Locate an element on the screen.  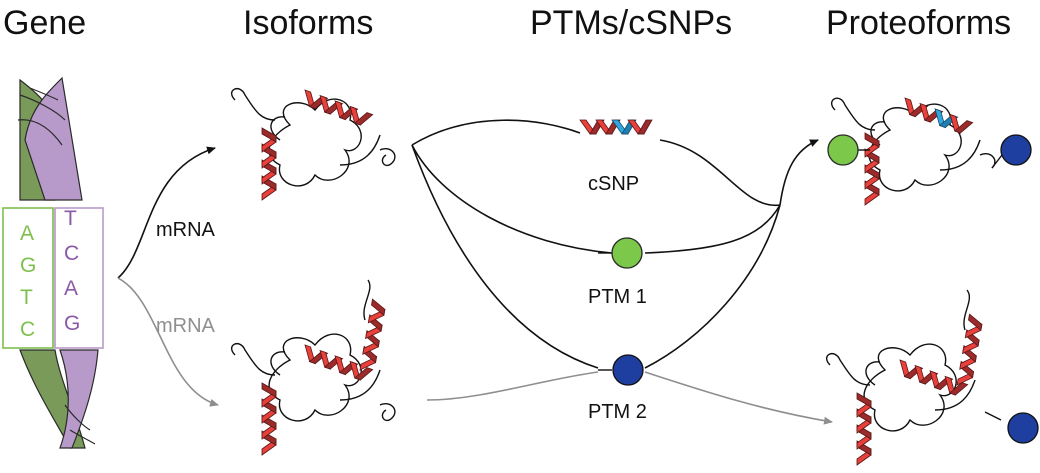
heading-gene: Gene is located at coordinates (44, 23).